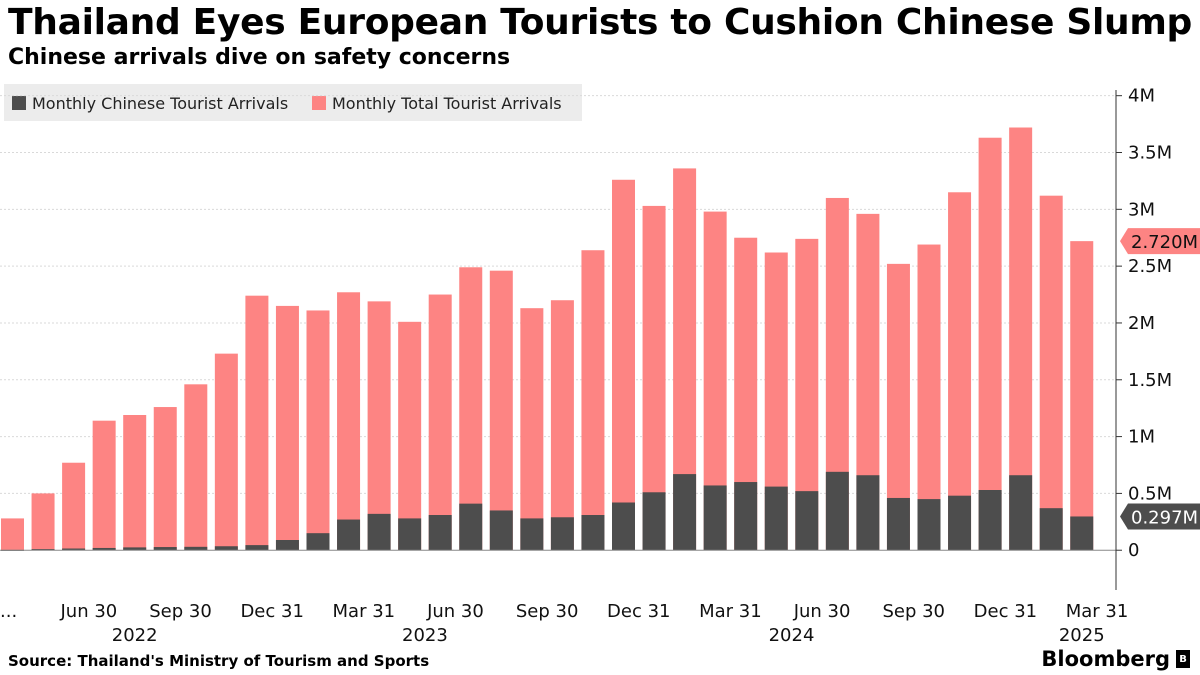 The image size is (1200, 675). I want to click on last-value-total-label: 2.720M, so click(1164, 242).